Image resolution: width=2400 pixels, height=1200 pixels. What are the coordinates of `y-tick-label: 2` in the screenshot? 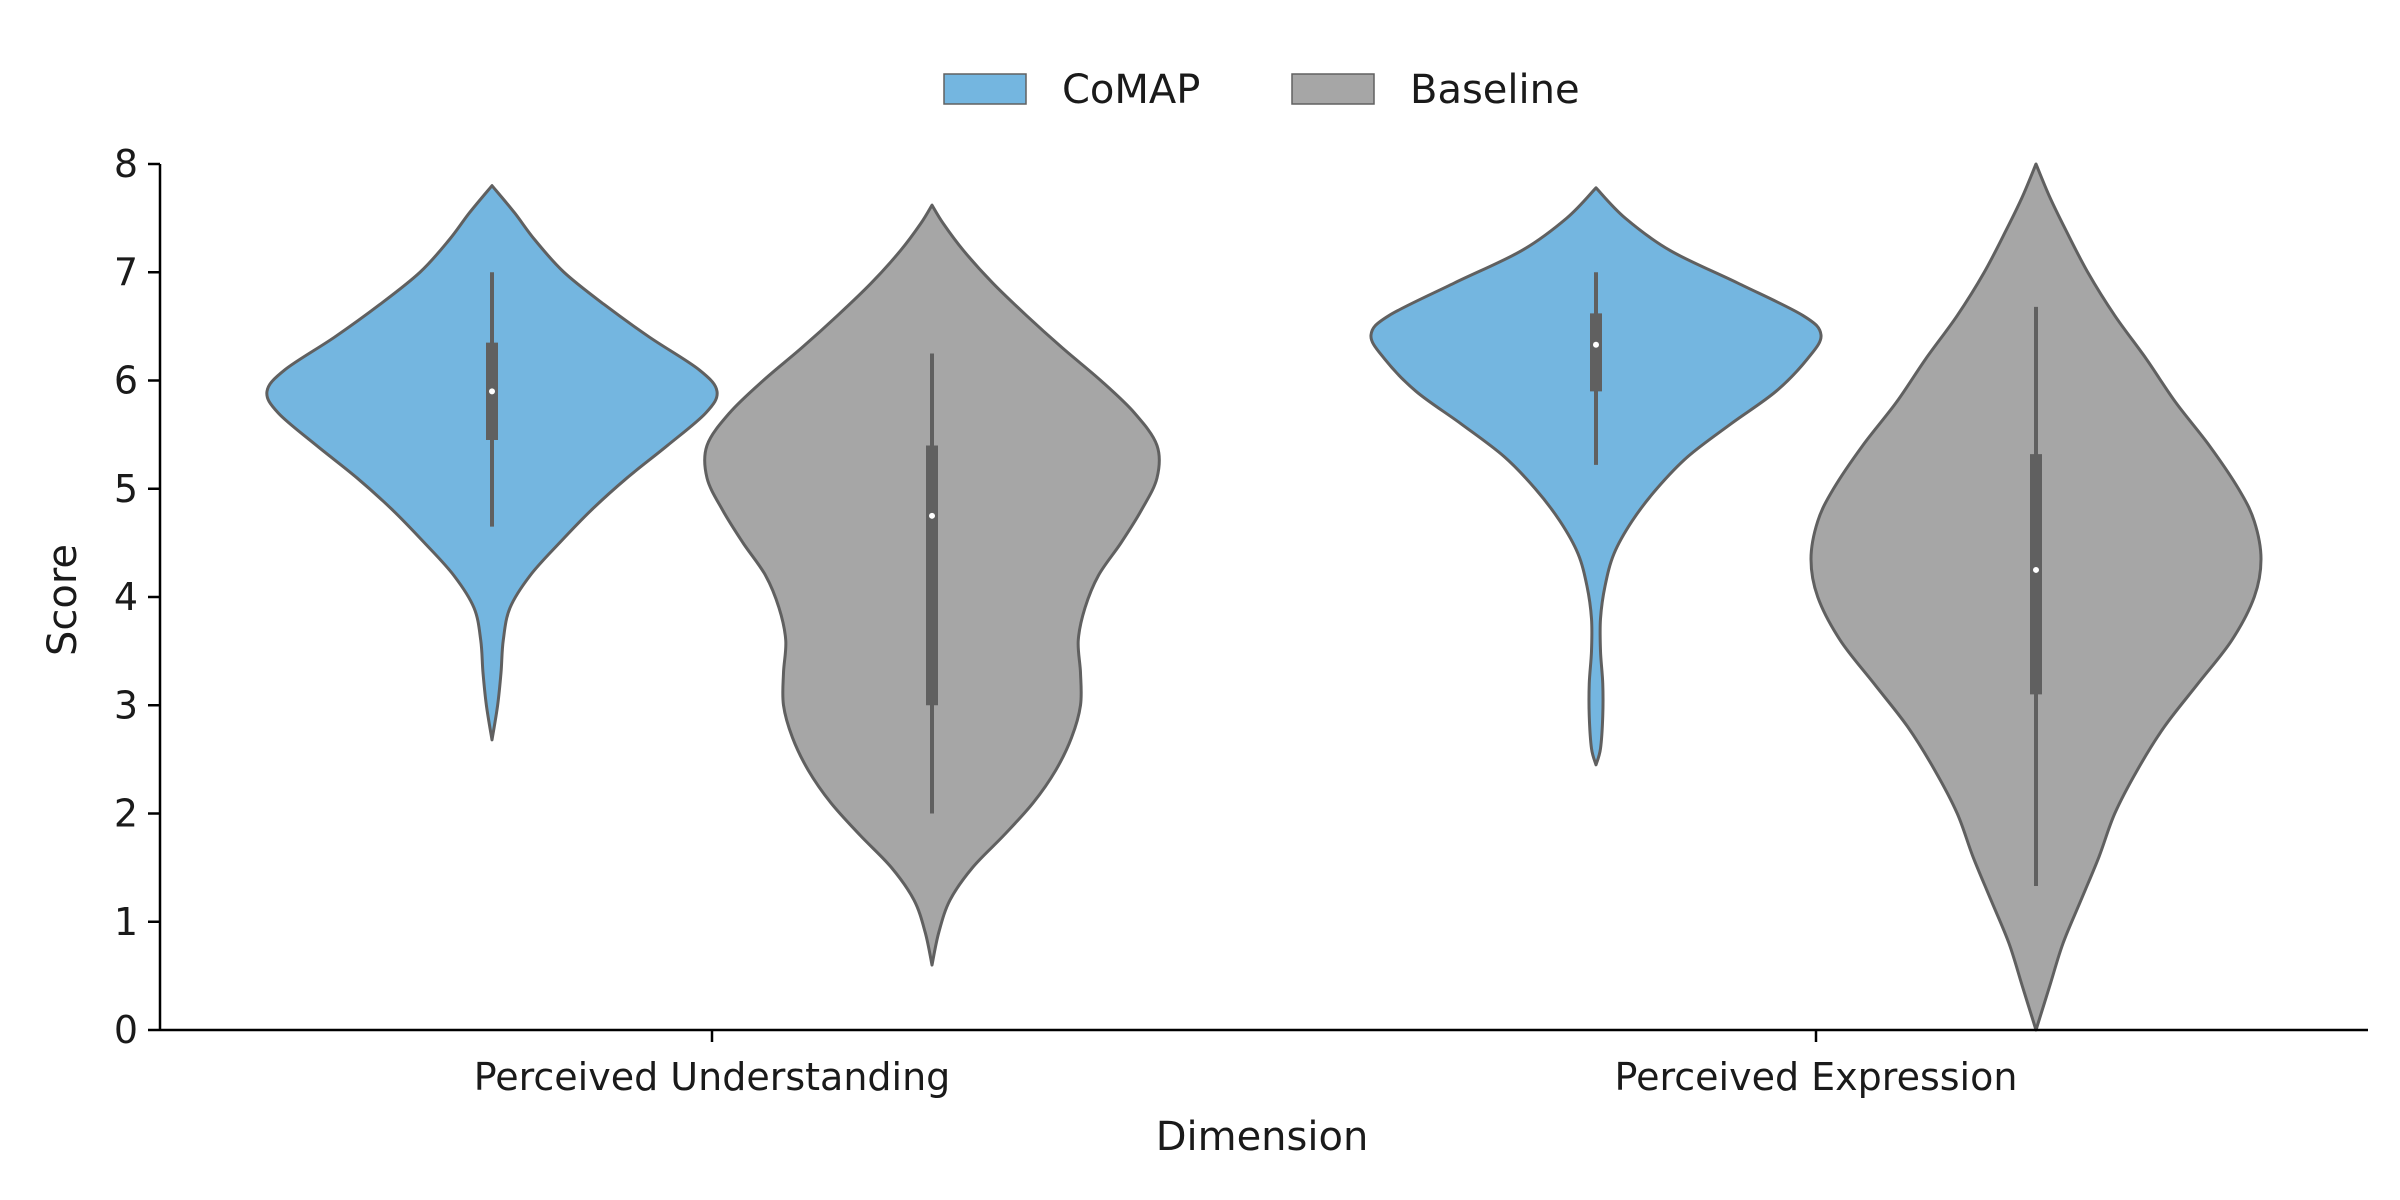 It's located at (126, 814).